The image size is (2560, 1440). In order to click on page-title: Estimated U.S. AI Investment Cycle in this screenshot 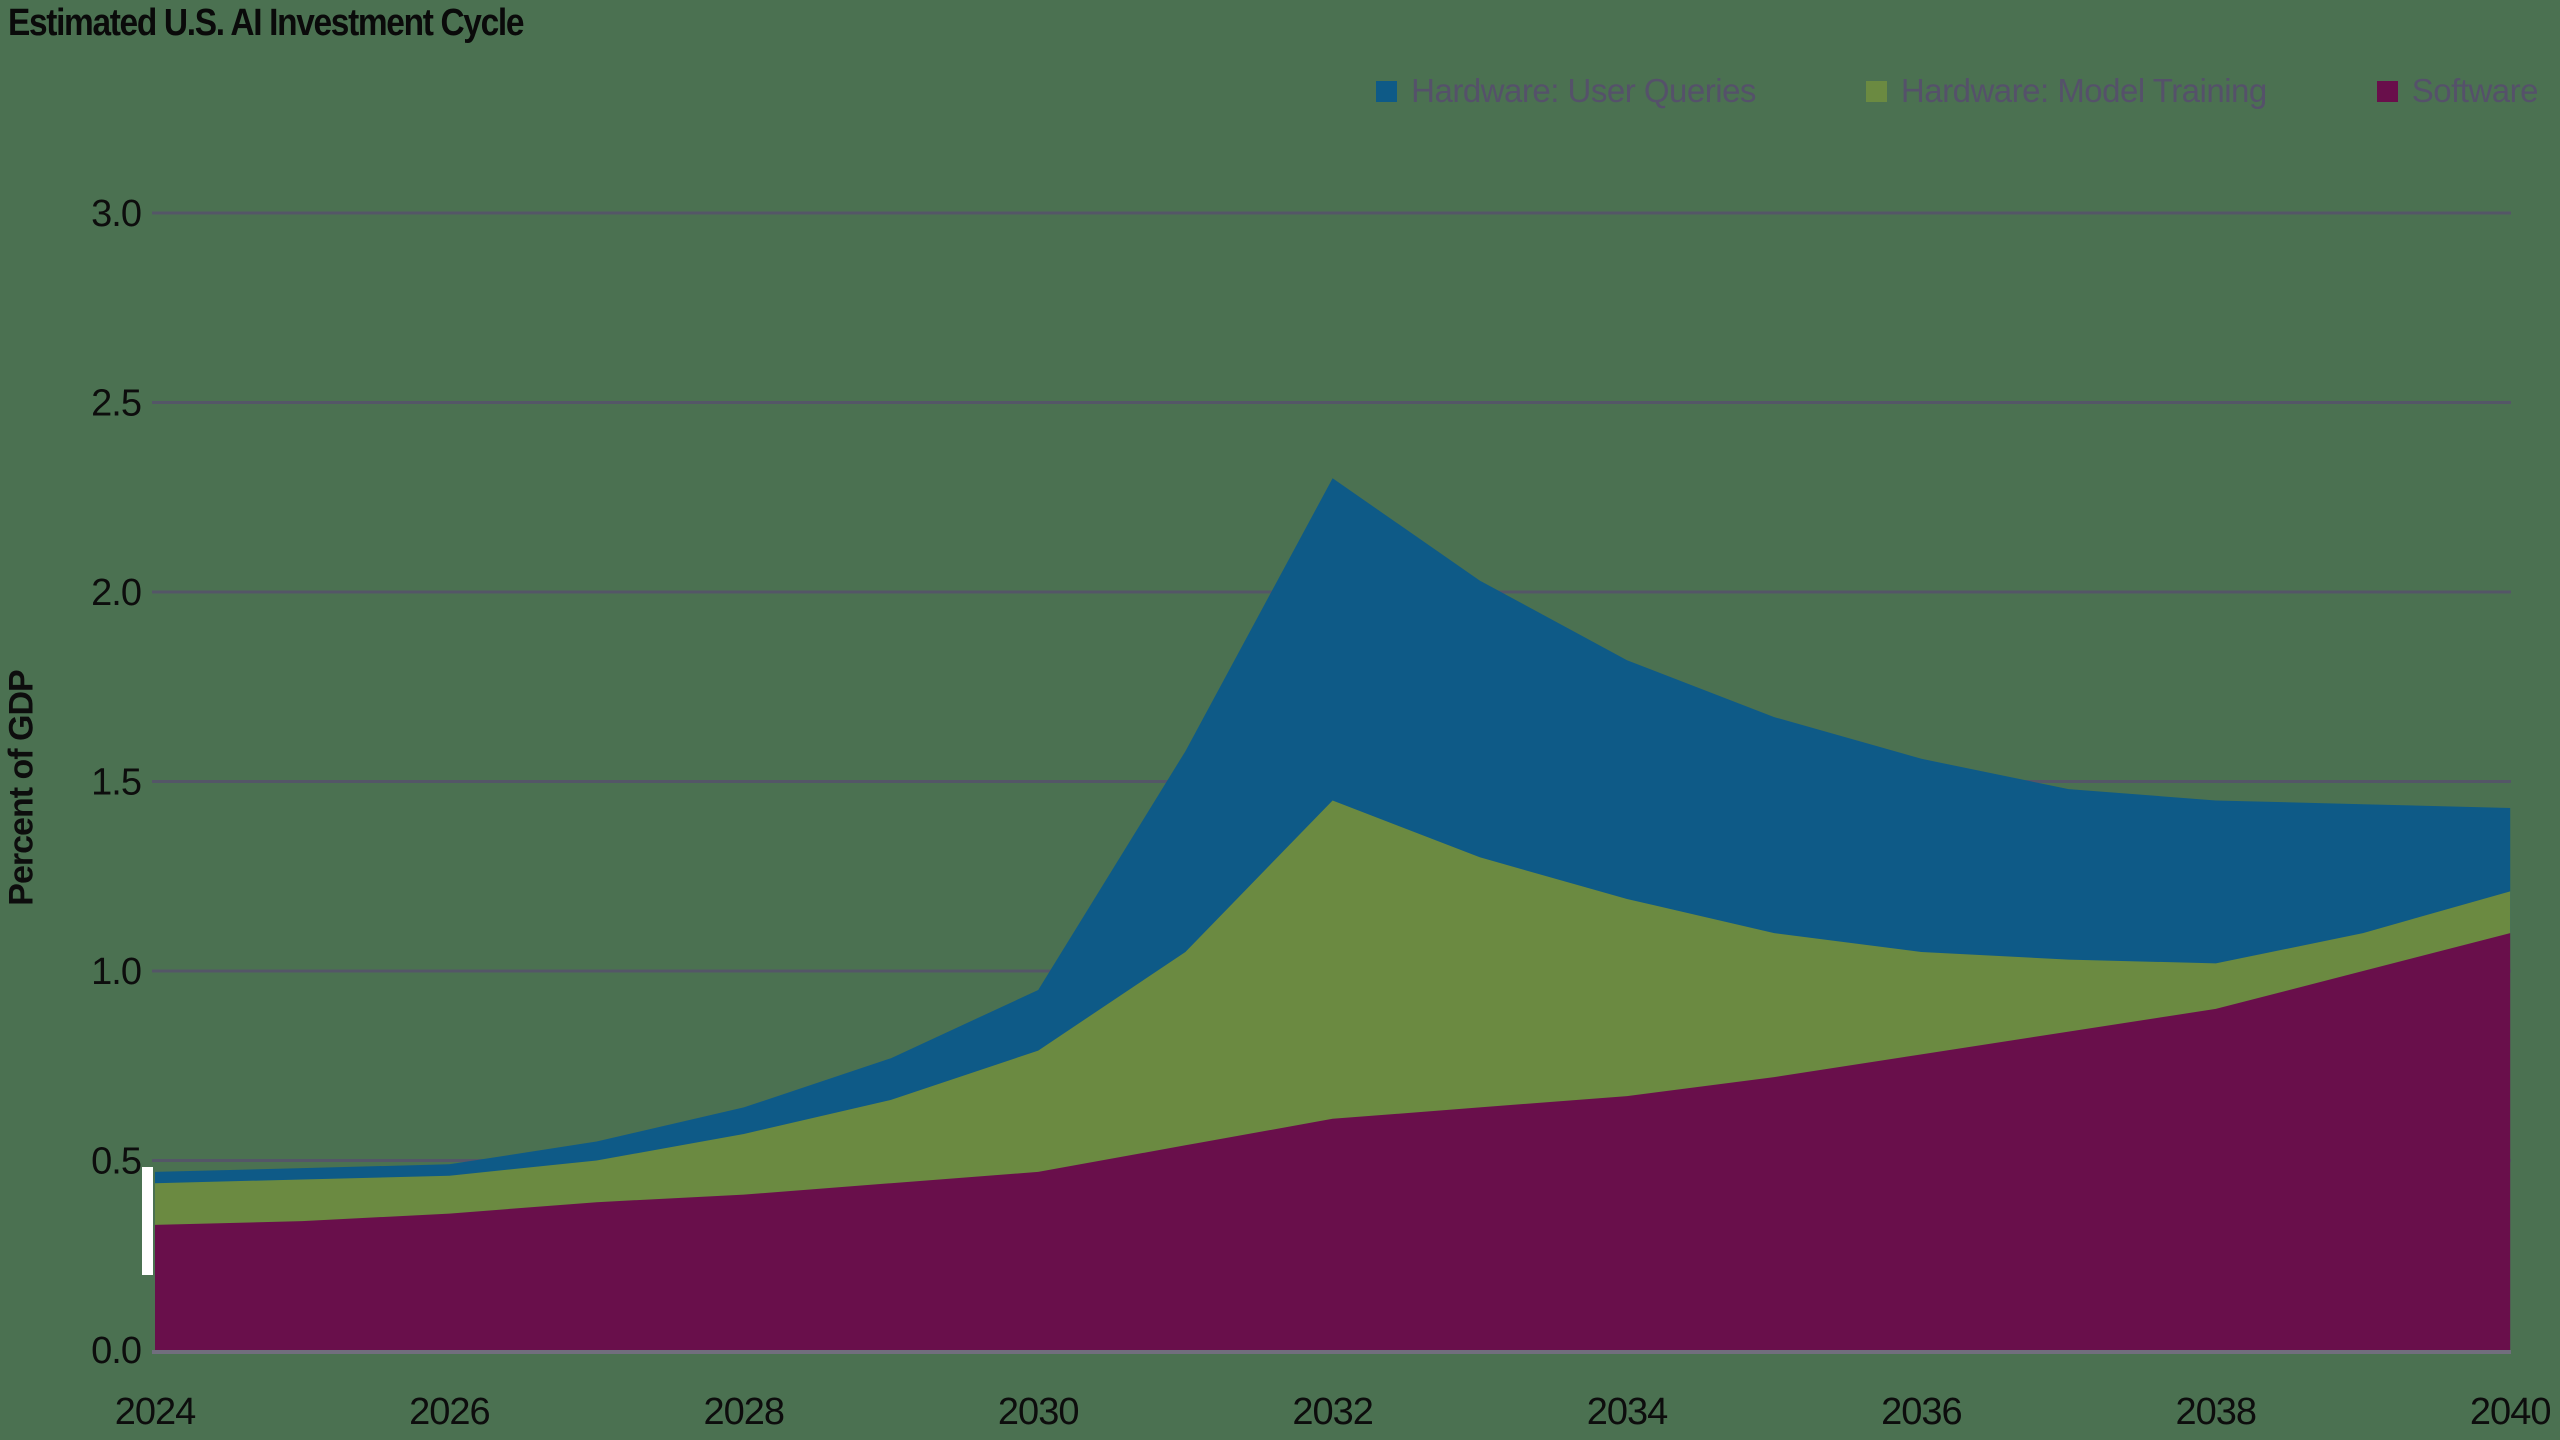, I will do `click(266, 23)`.